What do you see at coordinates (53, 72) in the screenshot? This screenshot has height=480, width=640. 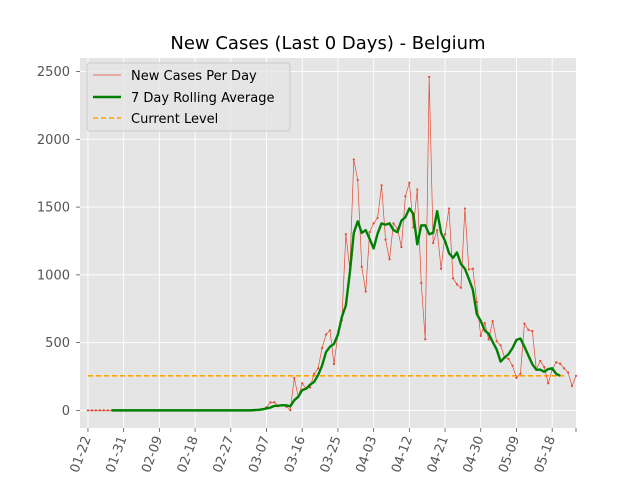 I see `y-tick-label: 2500` at bounding box center [53, 72].